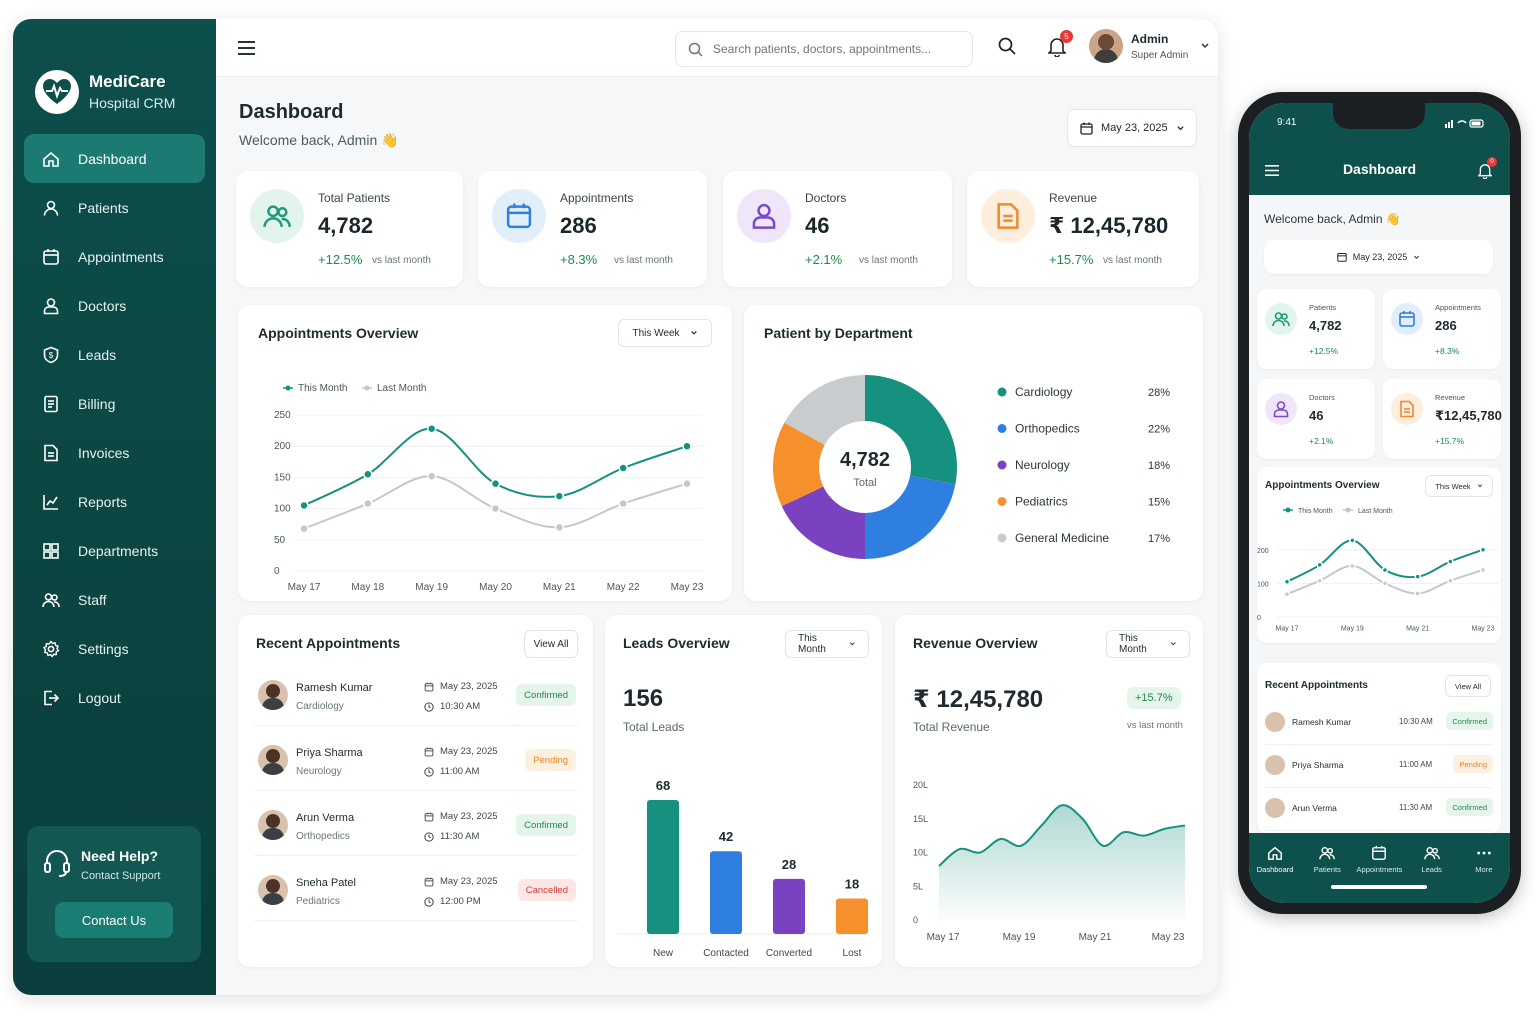 This screenshot has height=1024, width=1536. What do you see at coordinates (114, 648) in the screenshot?
I see `sidebar-item-settings: Settings` at bounding box center [114, 648].